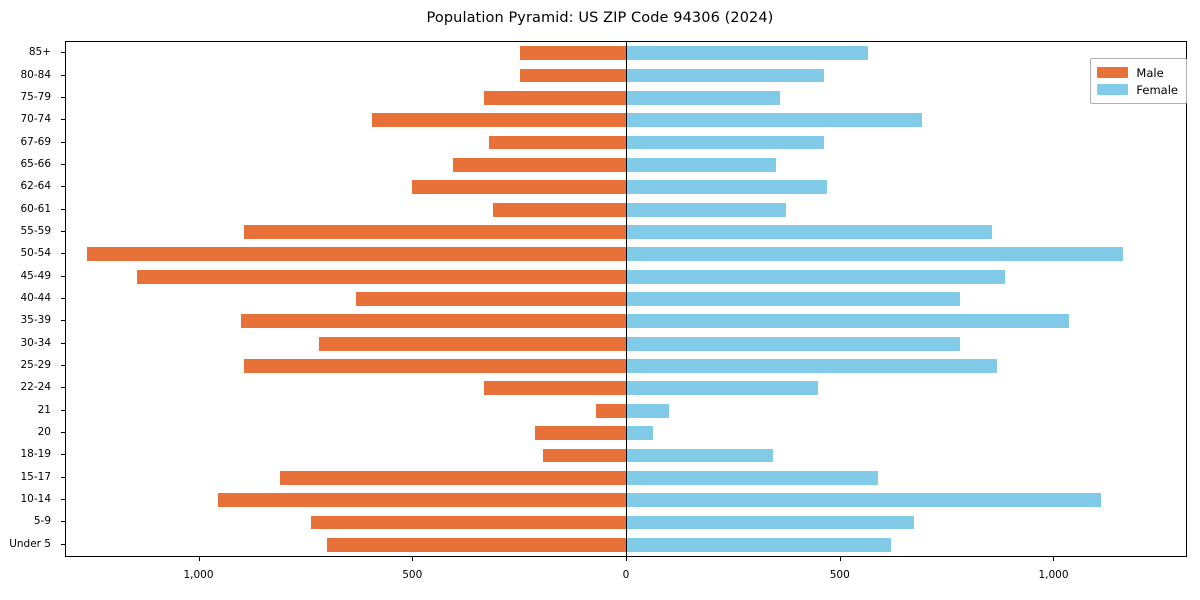 This screenshot has width=1200, height=600. What do you see at coordinates (35, 119) in the screenshot?
I see `y-tick-label: 70-74` at bounding box center [35, 119].